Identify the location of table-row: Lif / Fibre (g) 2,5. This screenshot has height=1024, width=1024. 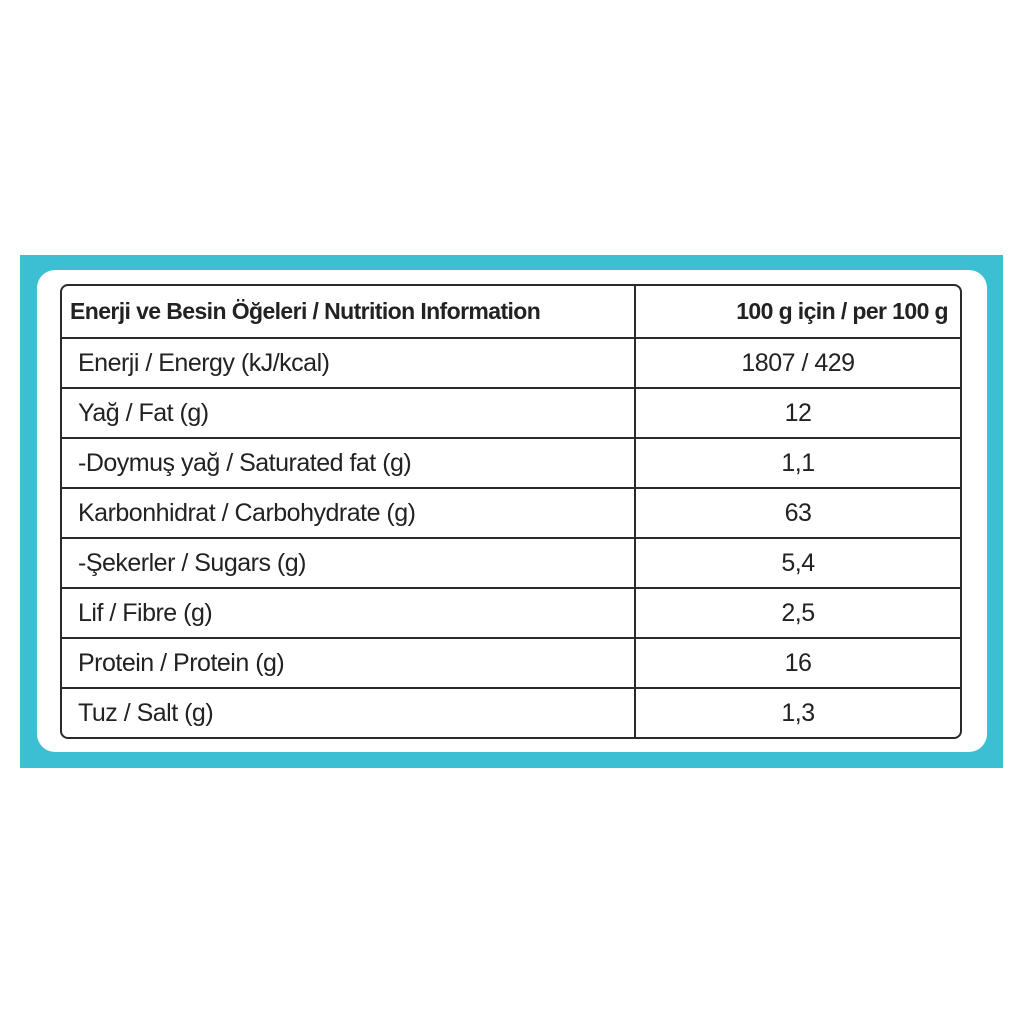
(511, 614).